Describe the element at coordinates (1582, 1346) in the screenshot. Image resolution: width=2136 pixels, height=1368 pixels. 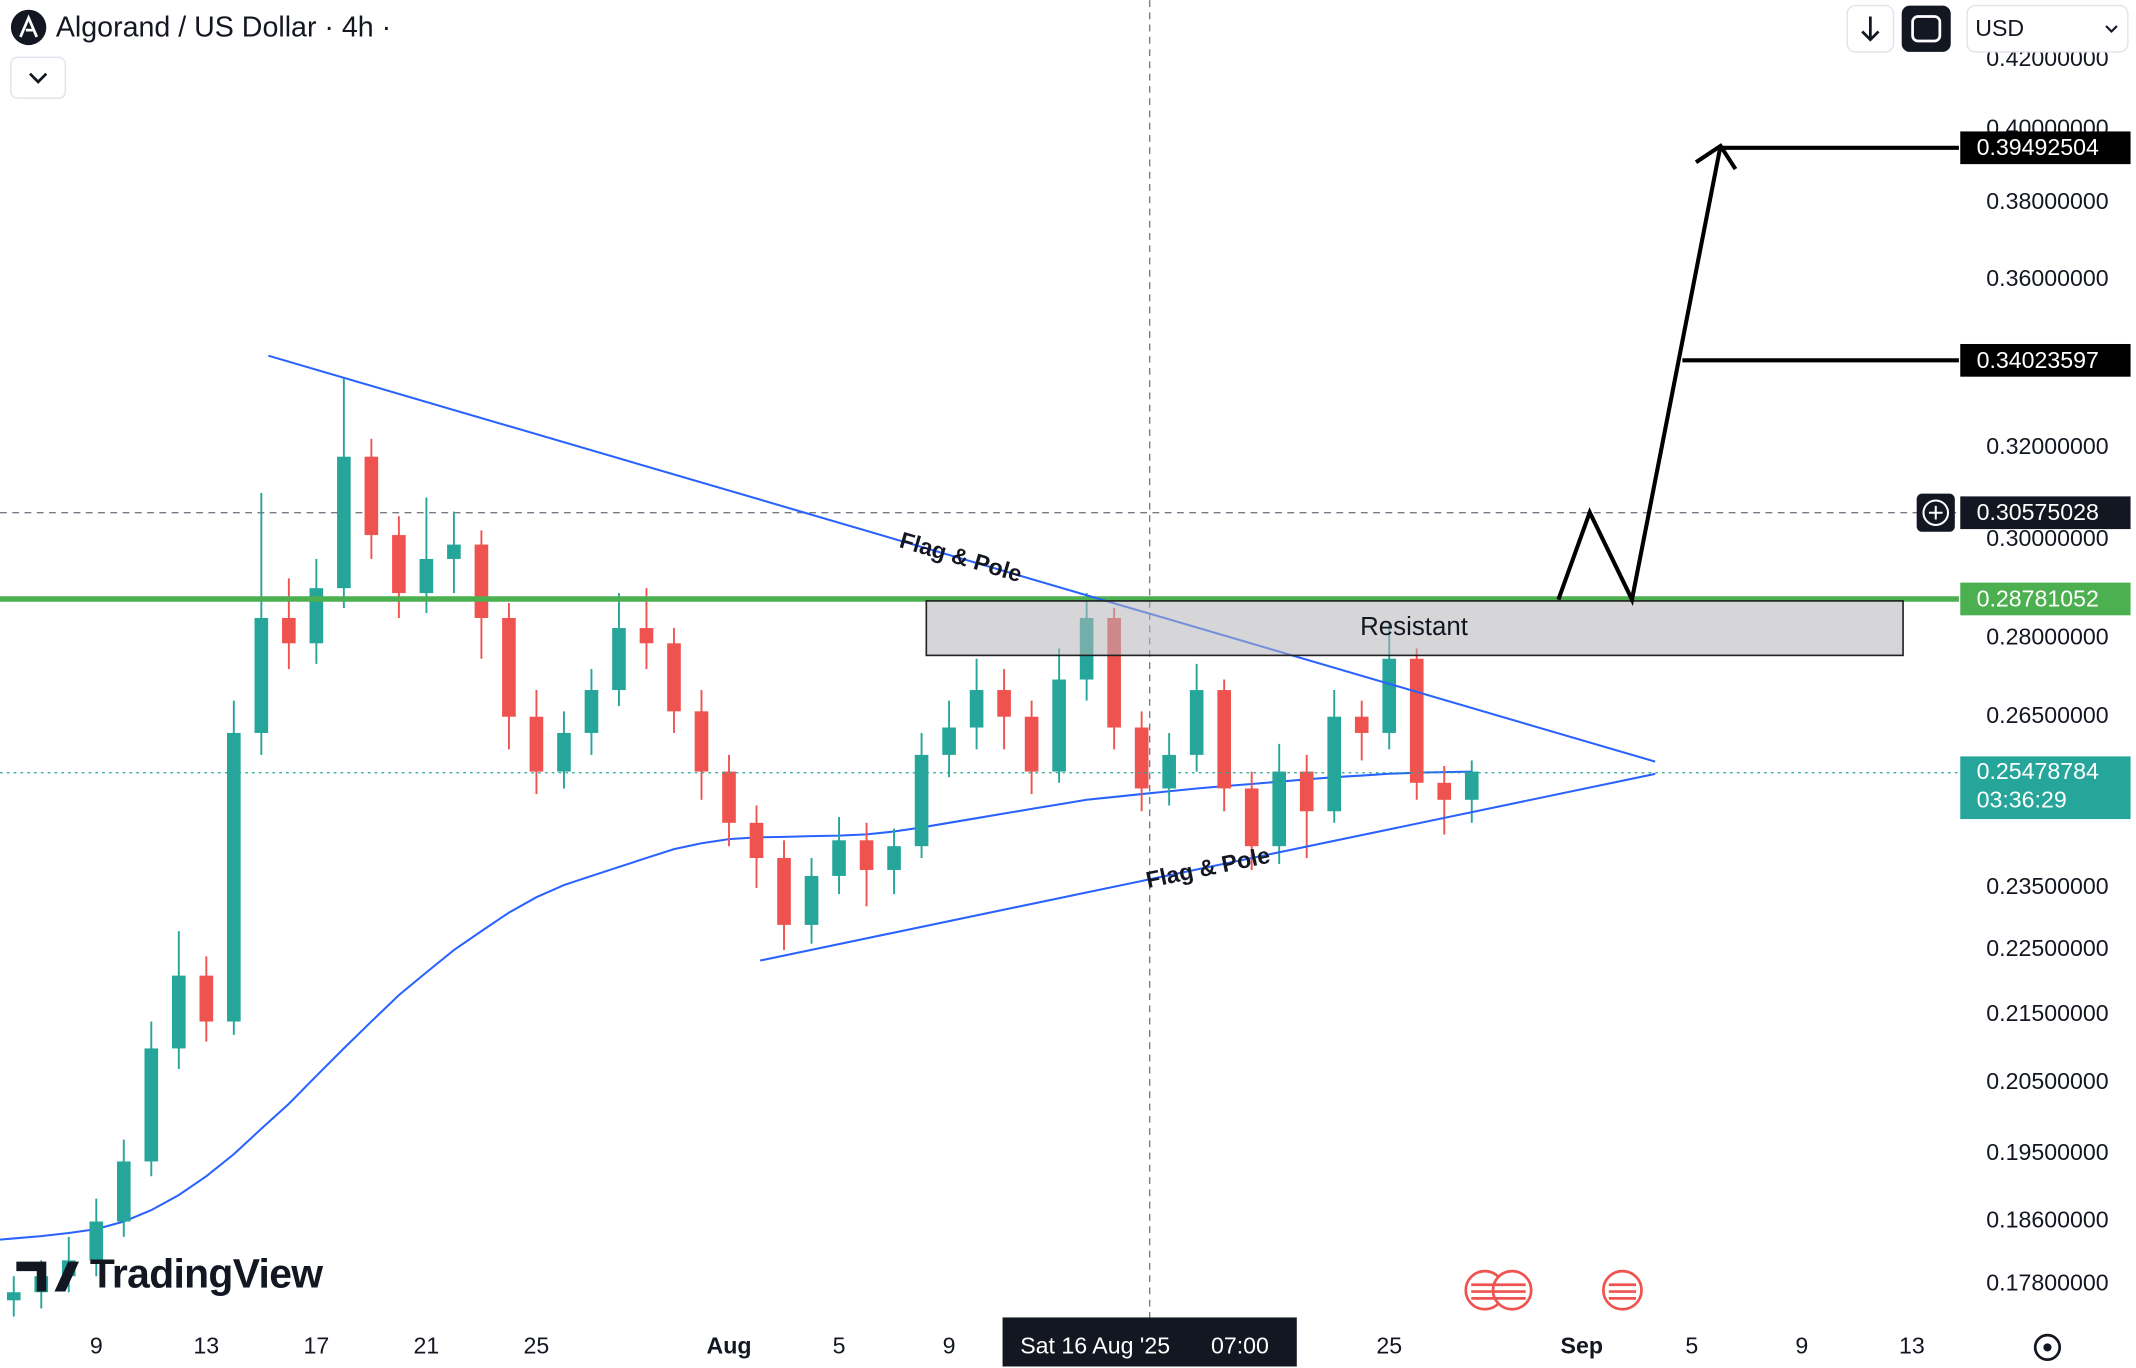
I see `x-tick-label: Sep` at that location.